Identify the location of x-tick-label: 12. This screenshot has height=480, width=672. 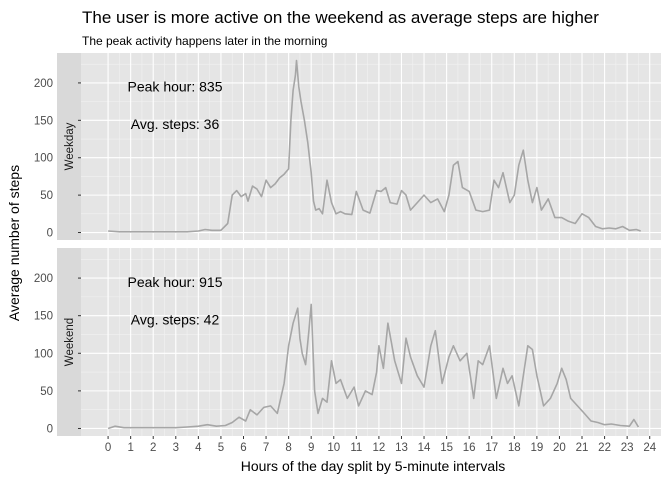
(379, 448).